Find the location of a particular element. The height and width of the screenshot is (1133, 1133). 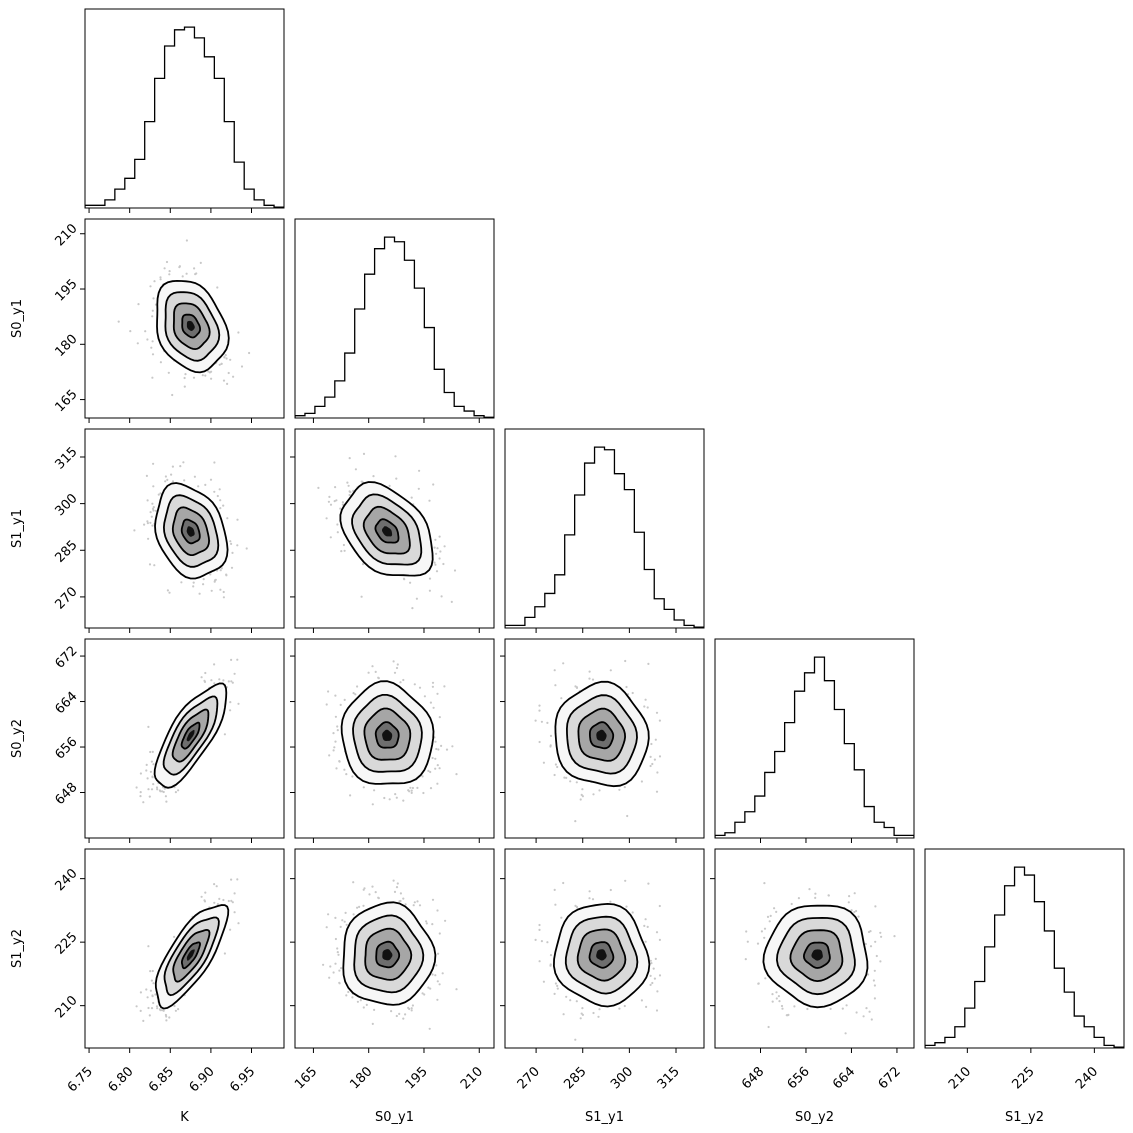

x-tick-label-K: 6.80 is located at coordinates (120, 1079).